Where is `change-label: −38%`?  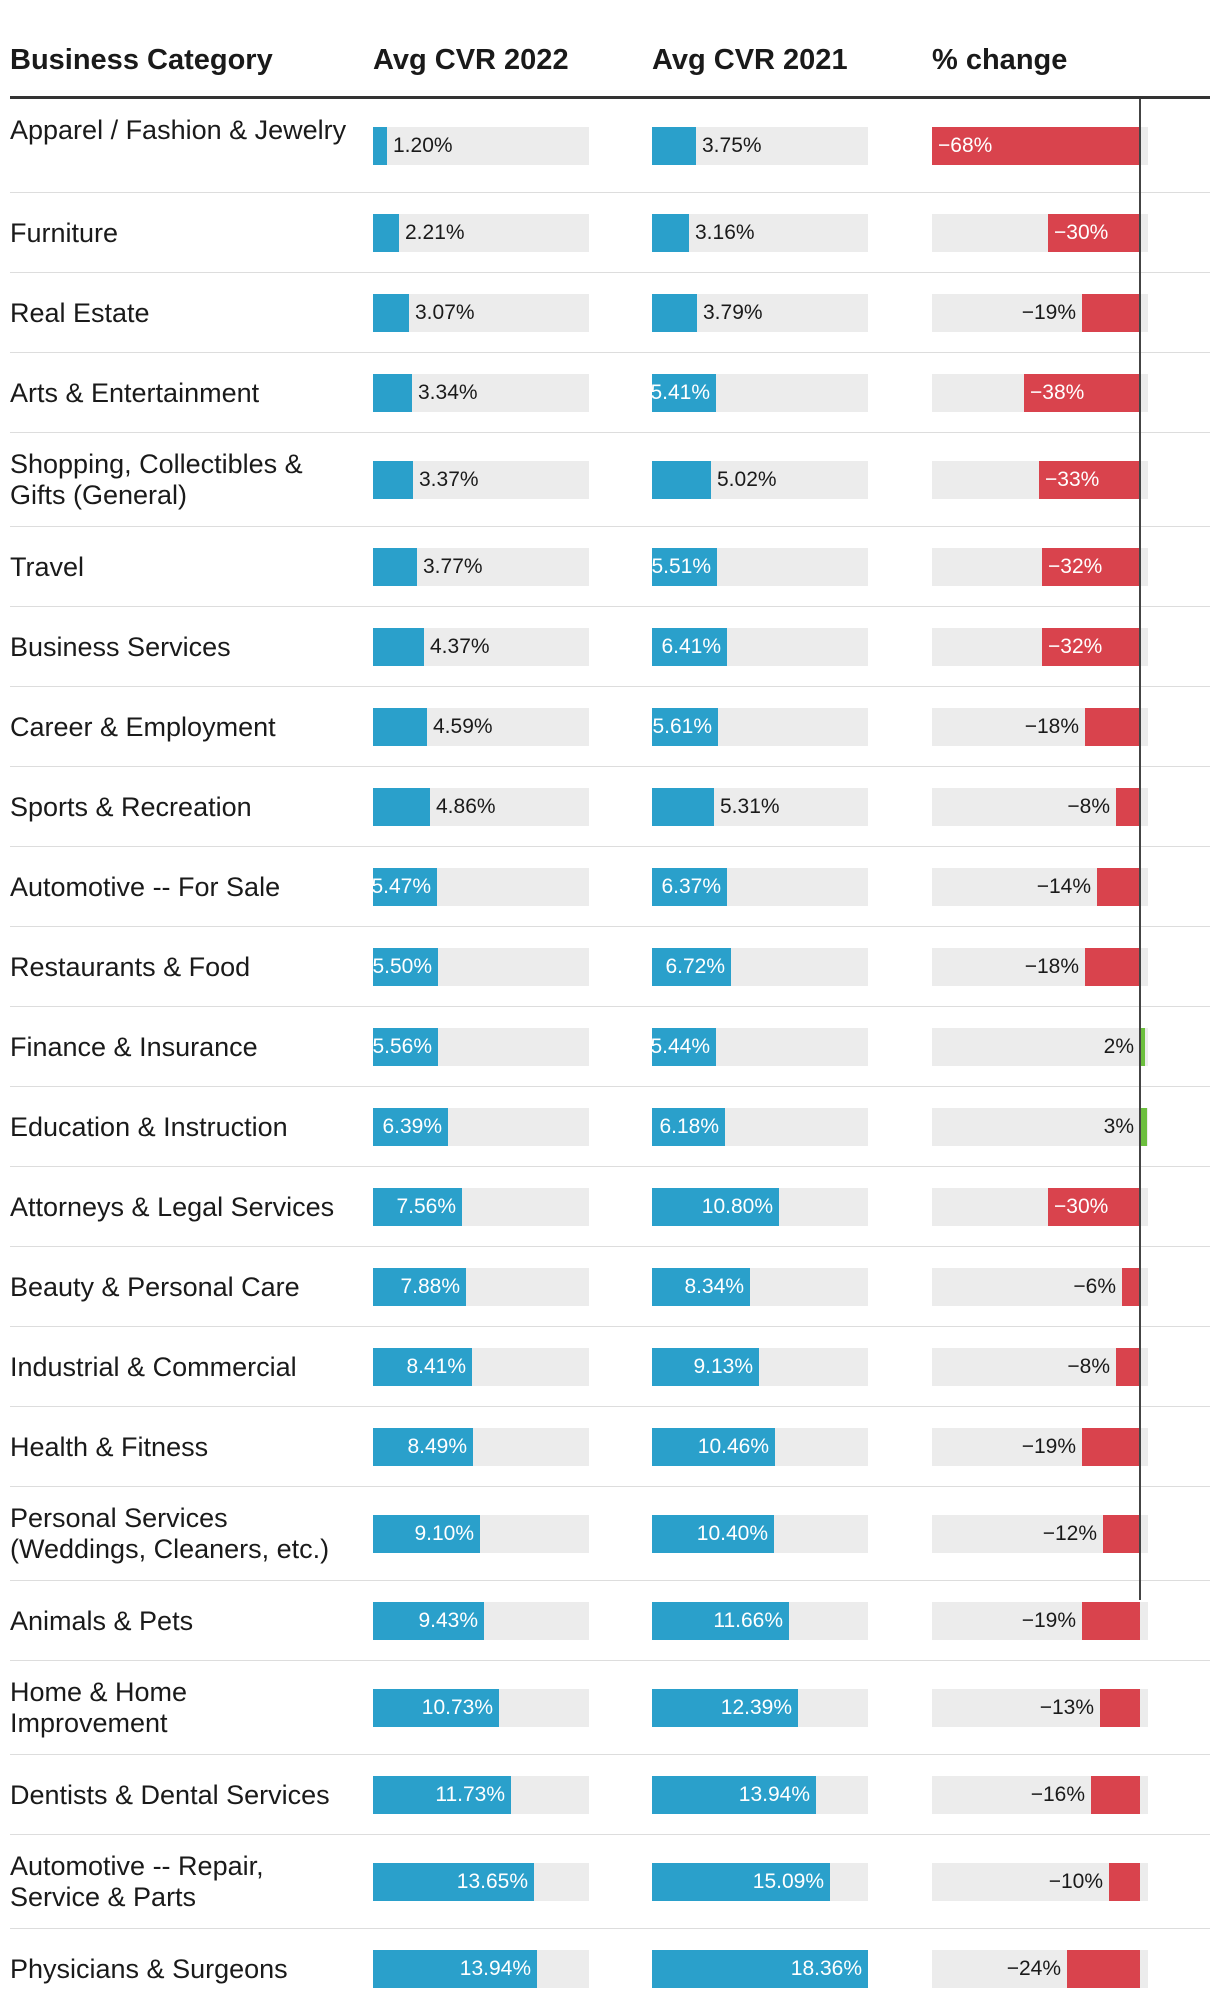 change-label: −38% is located at coordinates (1057, 392).